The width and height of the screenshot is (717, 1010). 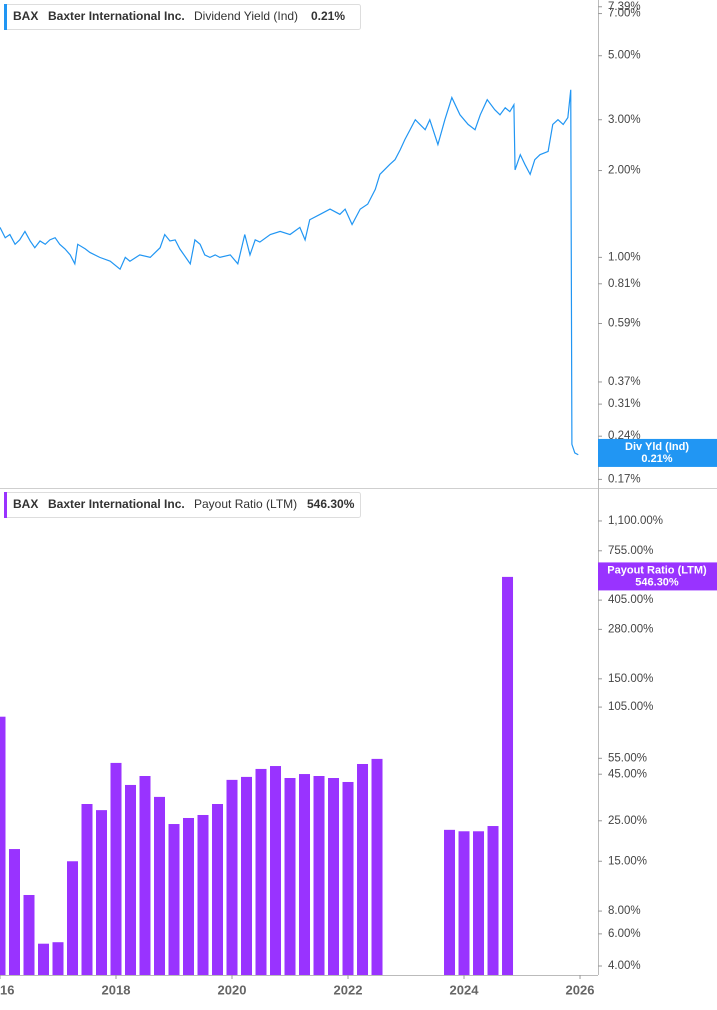 What do you see at coordinates (627, 821) in the screenshot?
I see `y-tick-label: 25.00%` at bounding box center [627, 821].